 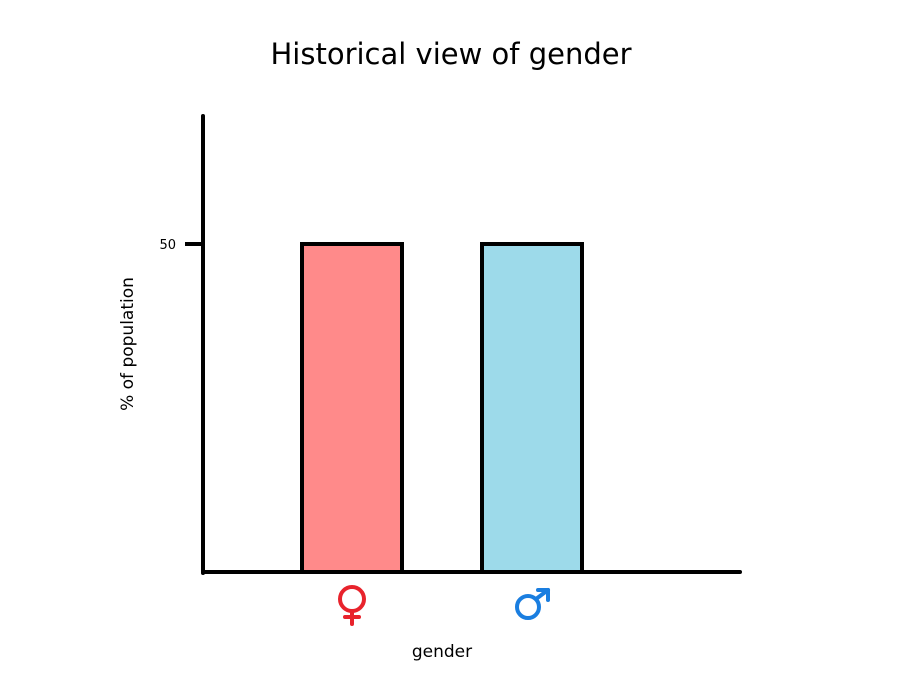 What do you see at coordinates (442, 408) in the screenshot?
I see `bars-layer` at bounding box center [442, 408].